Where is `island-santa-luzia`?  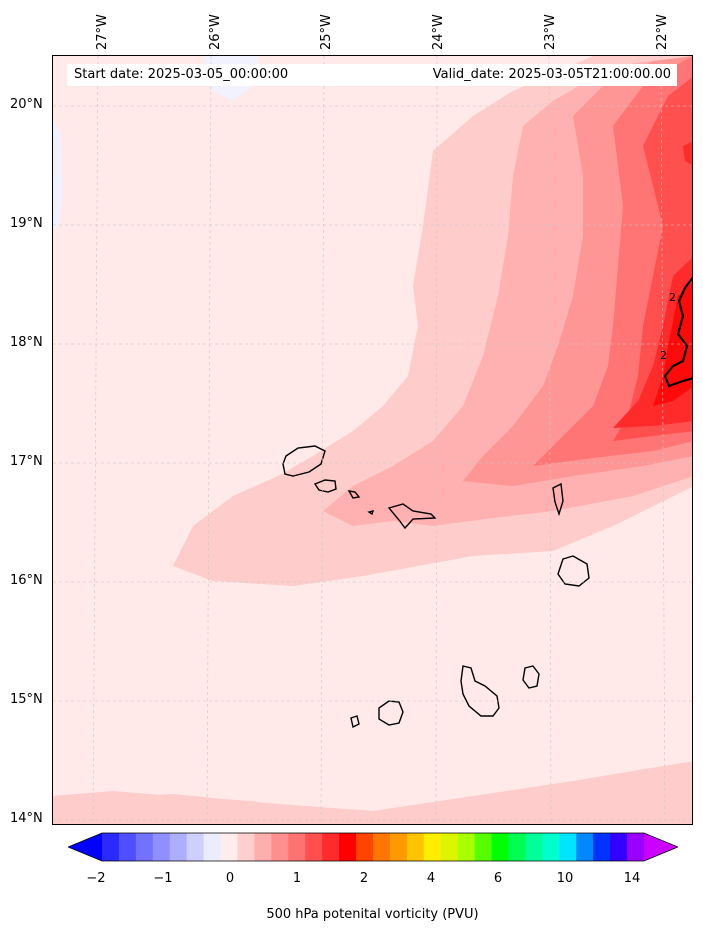 island-santa-luzia is located at coordinates (354, 494).